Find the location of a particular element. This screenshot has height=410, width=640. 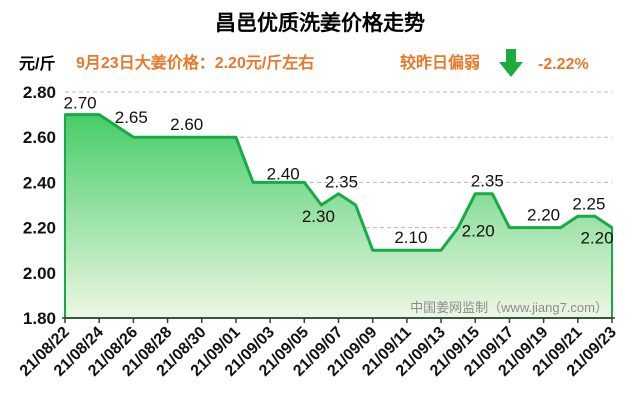

y-tick-label: 2.80 is located at coordinates (39, 92).